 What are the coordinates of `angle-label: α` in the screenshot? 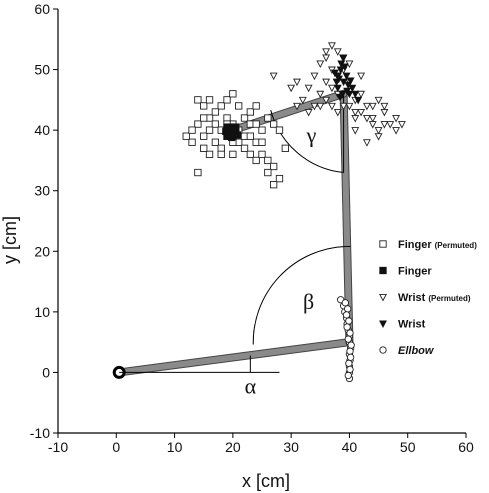 It's located at (251, 386).